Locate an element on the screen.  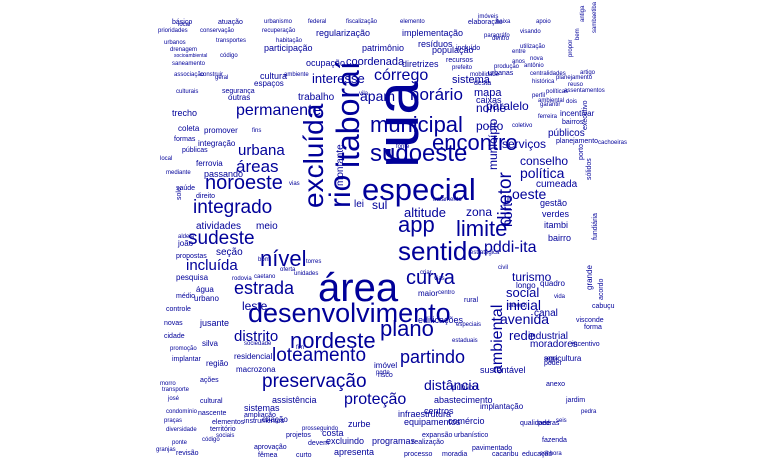
word-56: atividades is located at coordinates (219, 226).